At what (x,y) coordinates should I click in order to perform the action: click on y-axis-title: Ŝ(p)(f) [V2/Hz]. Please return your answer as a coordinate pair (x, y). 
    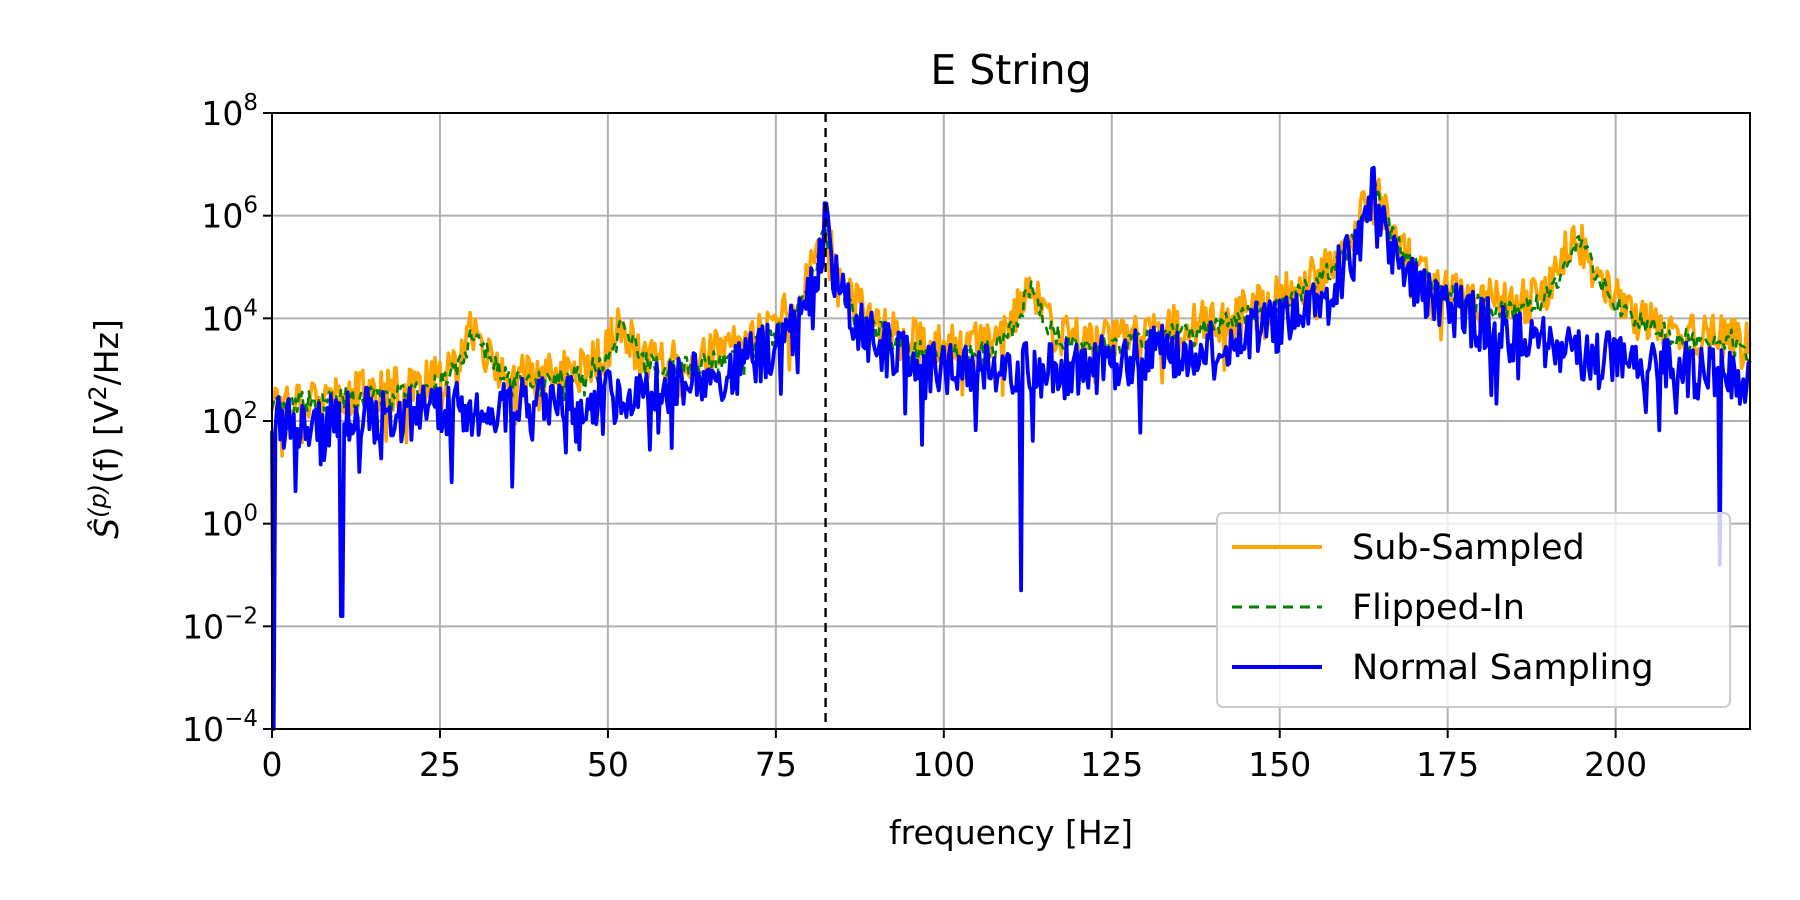
    Looking at the image, I should click on (105, 429).